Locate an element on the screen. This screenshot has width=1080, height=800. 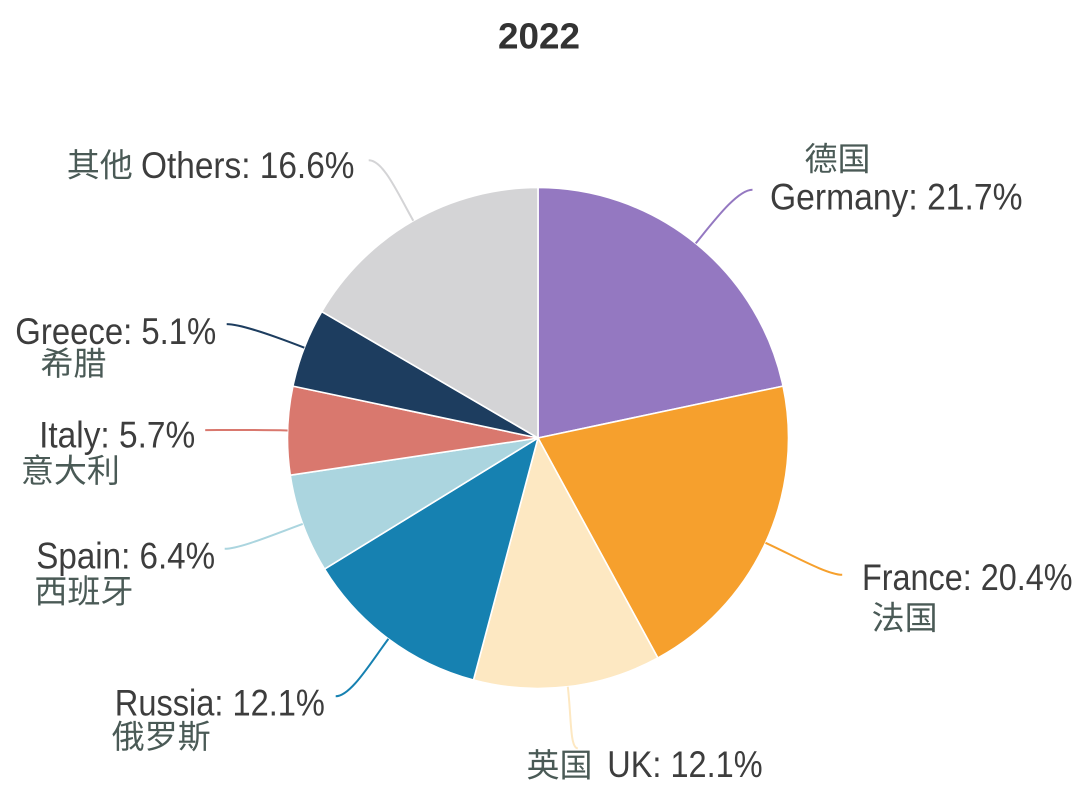
svg-text: Germany: 21.7% is located at coordinates (896, 196).